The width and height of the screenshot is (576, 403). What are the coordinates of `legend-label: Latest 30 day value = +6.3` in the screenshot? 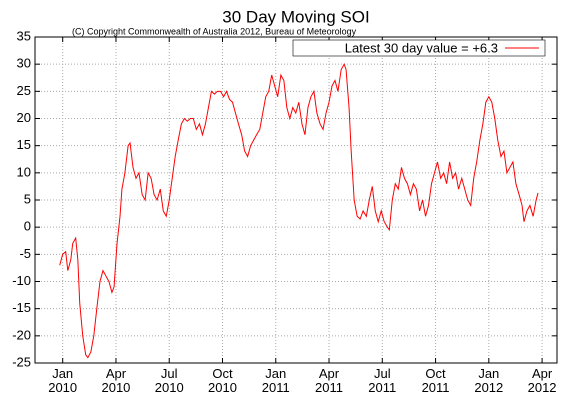 It's located at (421, 47).